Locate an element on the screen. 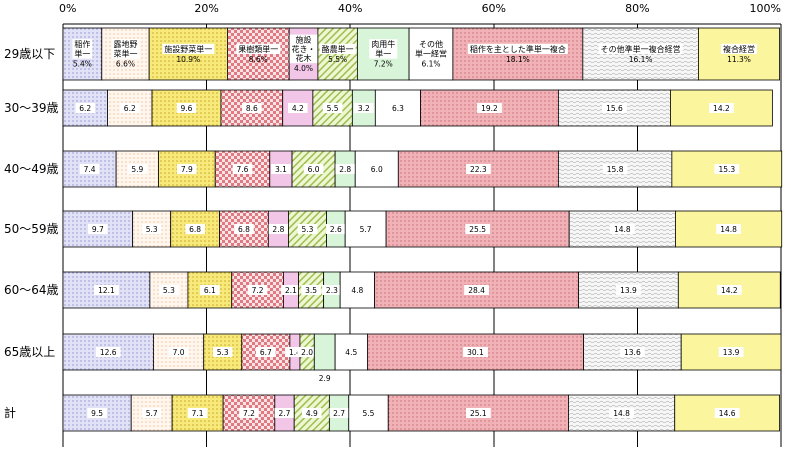 The height and width of the screenshot is (451, 800). data-label: 18.1% is located at coordinates (518, 59).